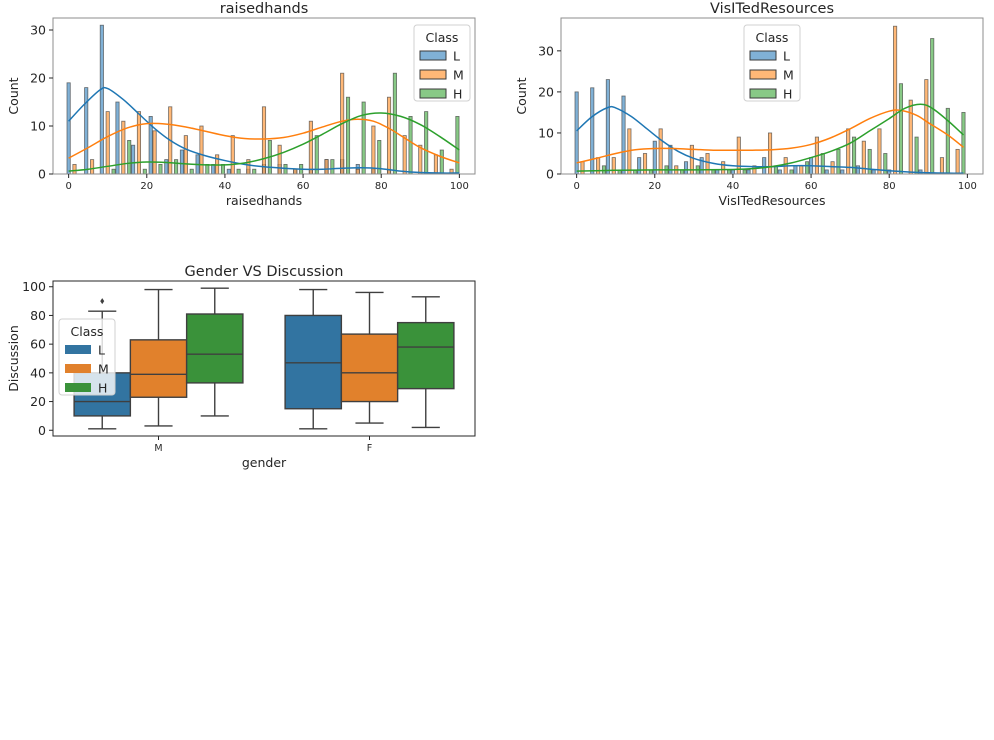  Describe the element at coordinates (214, 348) in the screenshot. I see `box-H-M` at that location.